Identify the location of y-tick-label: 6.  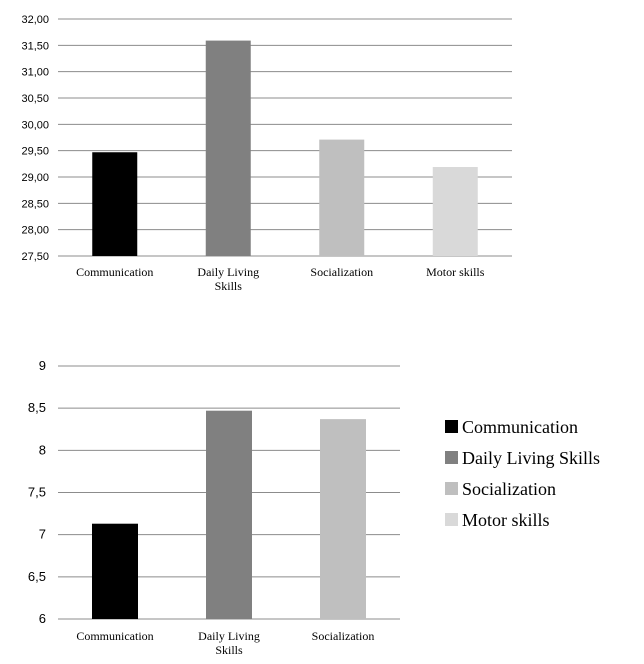
(42, 618).